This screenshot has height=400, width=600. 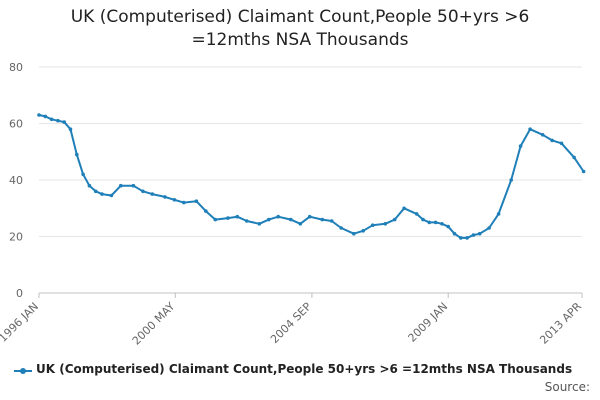 I want to click on y-tick-label: 20, so click(x=16, y=237).